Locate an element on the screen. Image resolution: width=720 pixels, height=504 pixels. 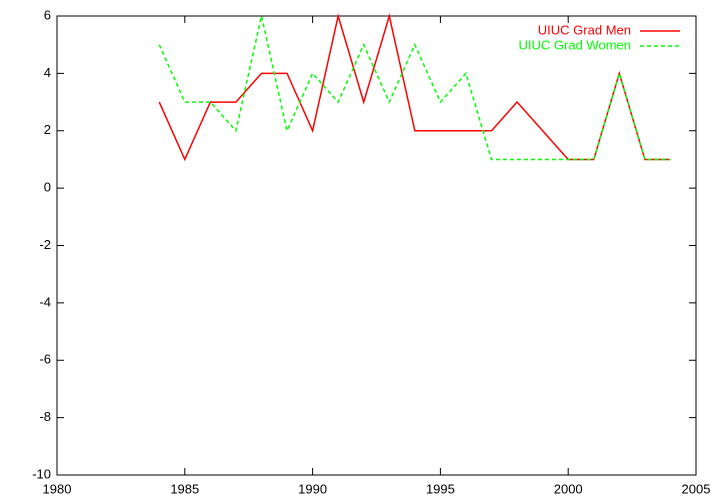
x-tick-label: 1995 is located at coordinates (440, 488).